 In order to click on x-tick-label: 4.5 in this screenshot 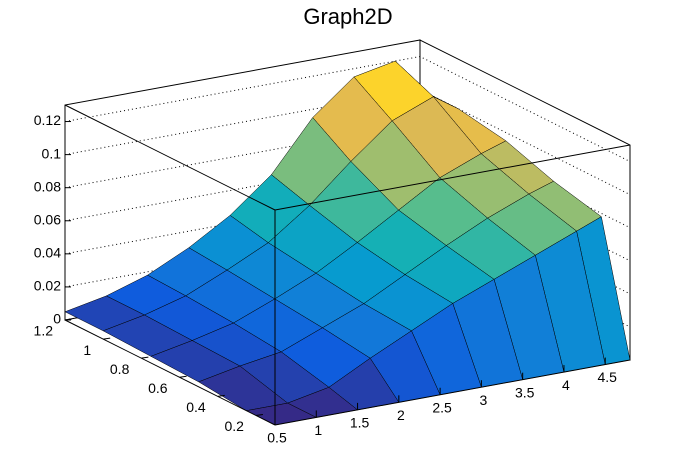, I will do `click(607, 377)`.